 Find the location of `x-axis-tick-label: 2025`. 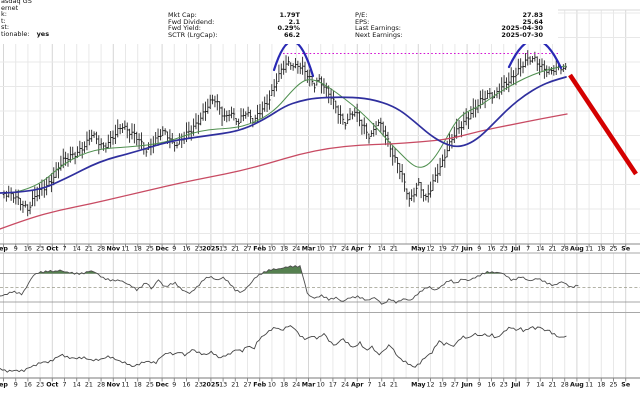

x-axis-tick-label: 2025 is located at coordinates (211, 249).